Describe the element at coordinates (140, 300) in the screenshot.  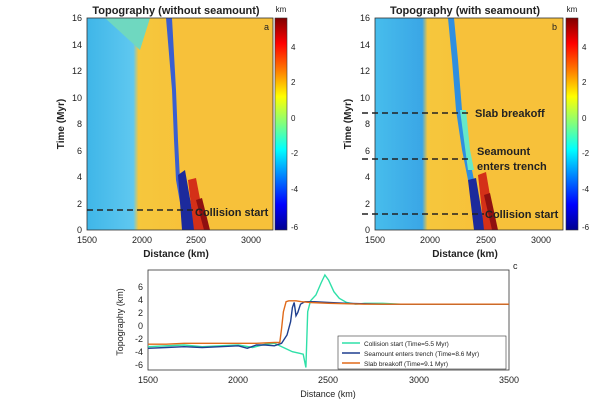
I see `panel-c-ytick: 4` at that location.